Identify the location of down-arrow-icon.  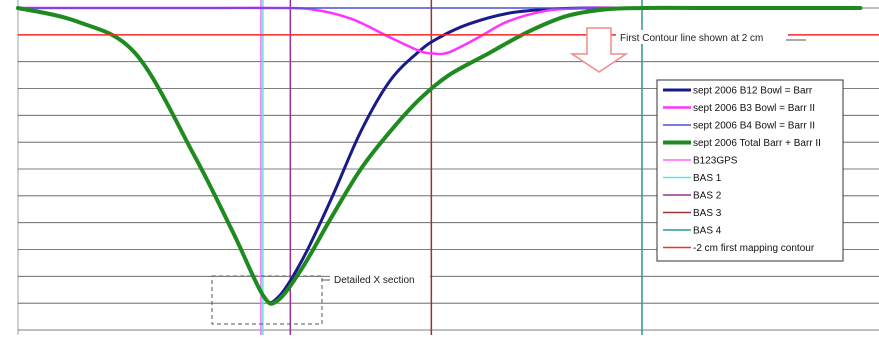
(599, 50).